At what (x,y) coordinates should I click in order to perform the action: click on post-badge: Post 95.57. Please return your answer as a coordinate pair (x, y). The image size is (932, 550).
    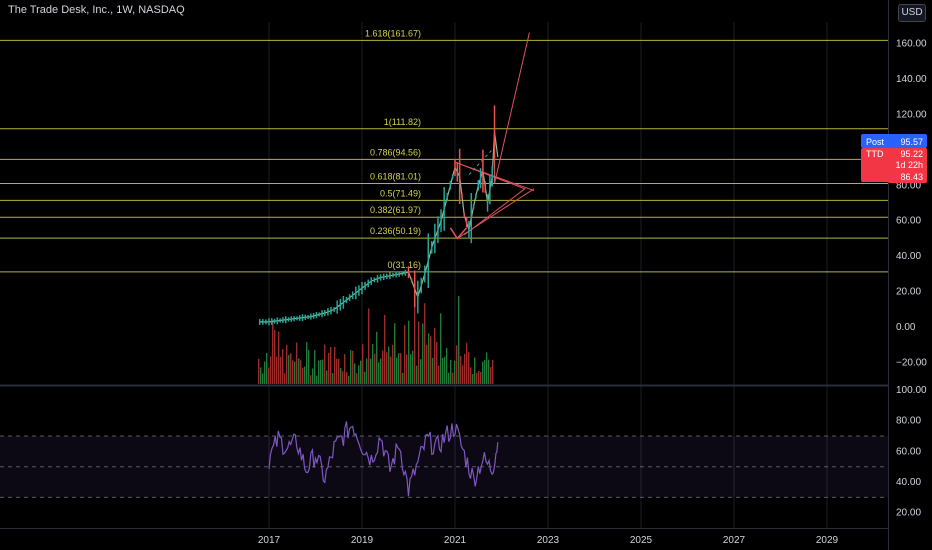
    Looking at the image, I should click on (894, 141).